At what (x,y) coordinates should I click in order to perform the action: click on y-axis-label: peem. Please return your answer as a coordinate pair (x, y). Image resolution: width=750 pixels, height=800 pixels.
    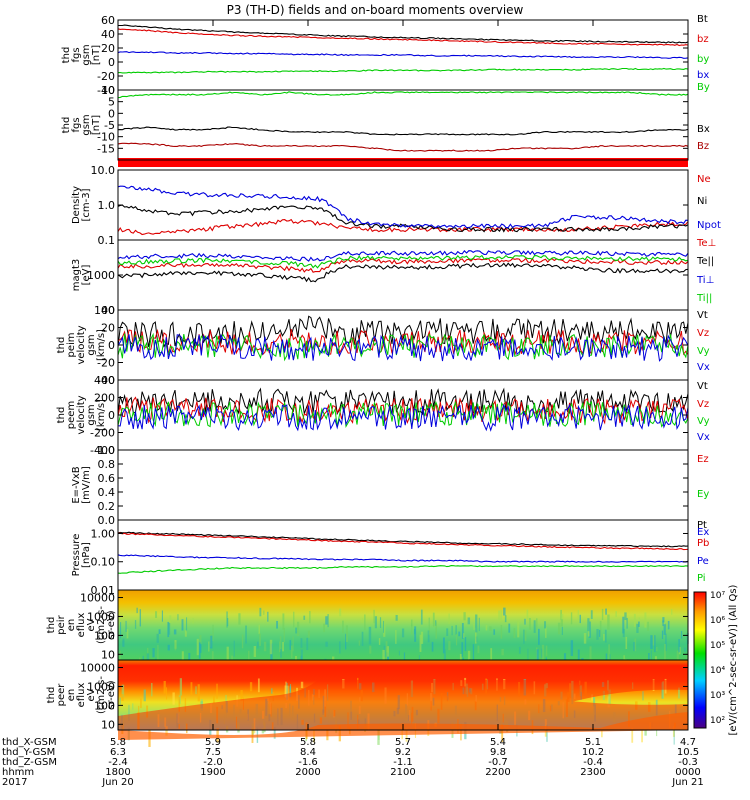
    Looking at the image, I should click on (71, 415).